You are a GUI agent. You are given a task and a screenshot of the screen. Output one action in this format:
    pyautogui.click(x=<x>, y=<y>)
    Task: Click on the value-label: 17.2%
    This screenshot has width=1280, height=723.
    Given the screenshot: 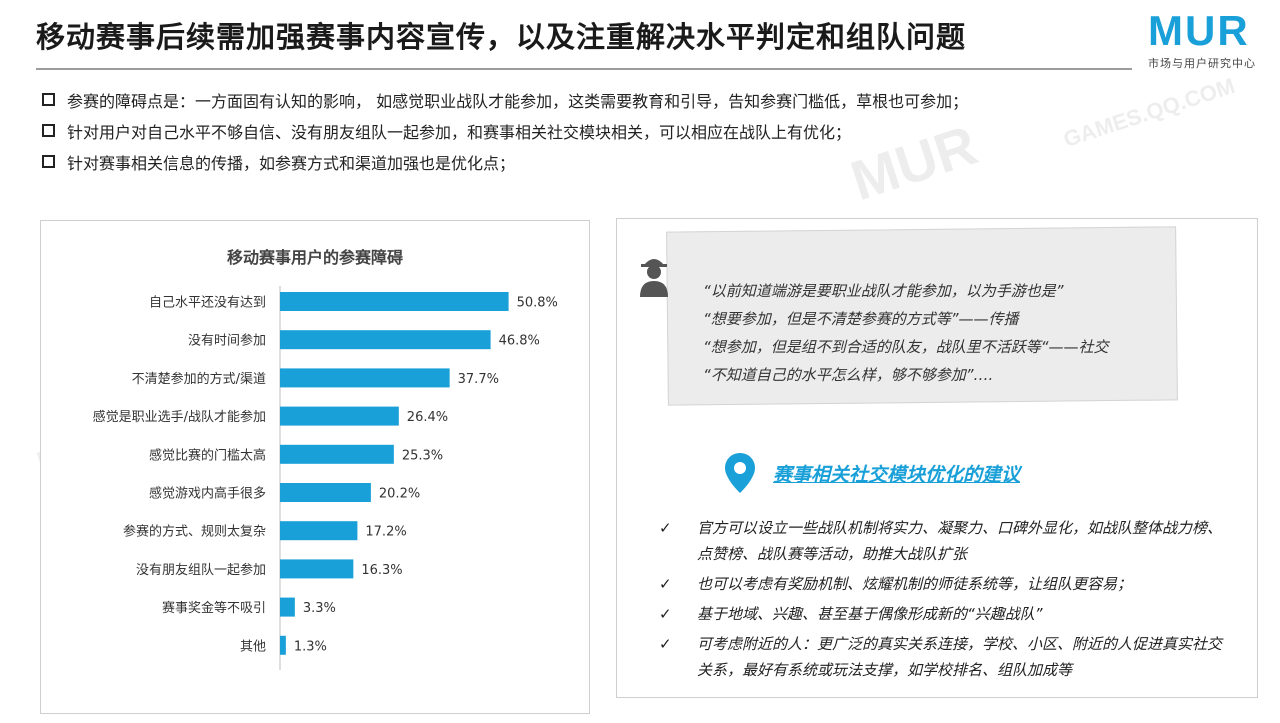 What is the action you would take?
    pyautogui.click(x=385, y=532)
    